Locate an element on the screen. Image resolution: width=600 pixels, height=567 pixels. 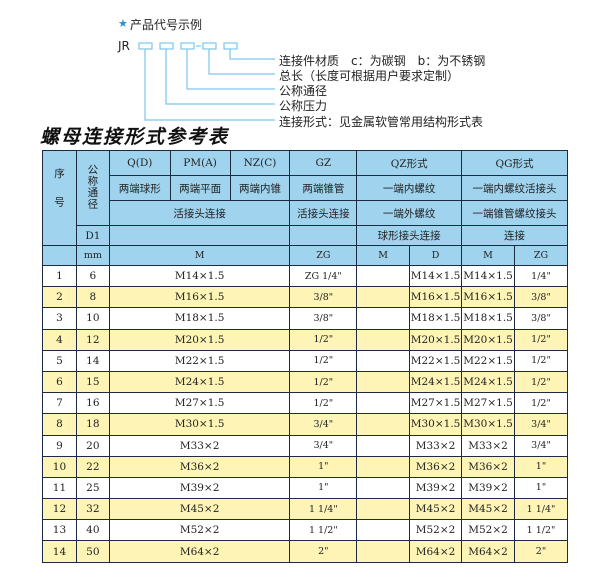
cell-dn: 20 is located at coordinates (92, 445).